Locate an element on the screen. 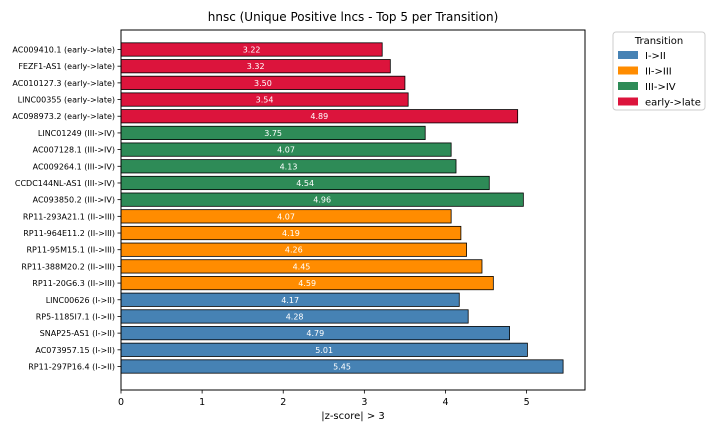 This screenshot has height=432, width=720. y-tick-label: AC010127.3 (early->late) is located at coordinates (63, 83).